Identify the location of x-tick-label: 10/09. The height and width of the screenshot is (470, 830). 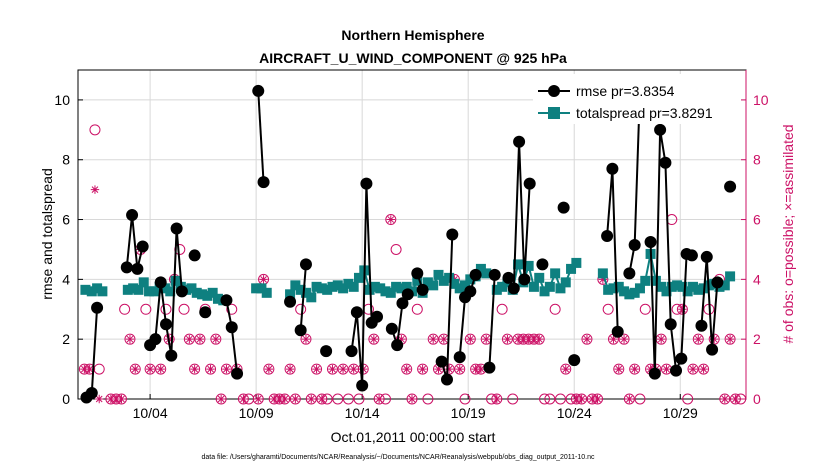
(256, 413).